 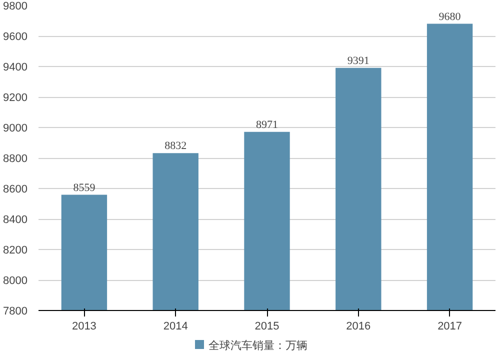 What do you see at coordinates (258, 345) in the screenshot?
I see `legend-label: 全球汽车销量：万辆` at bounding box center [258, 345].